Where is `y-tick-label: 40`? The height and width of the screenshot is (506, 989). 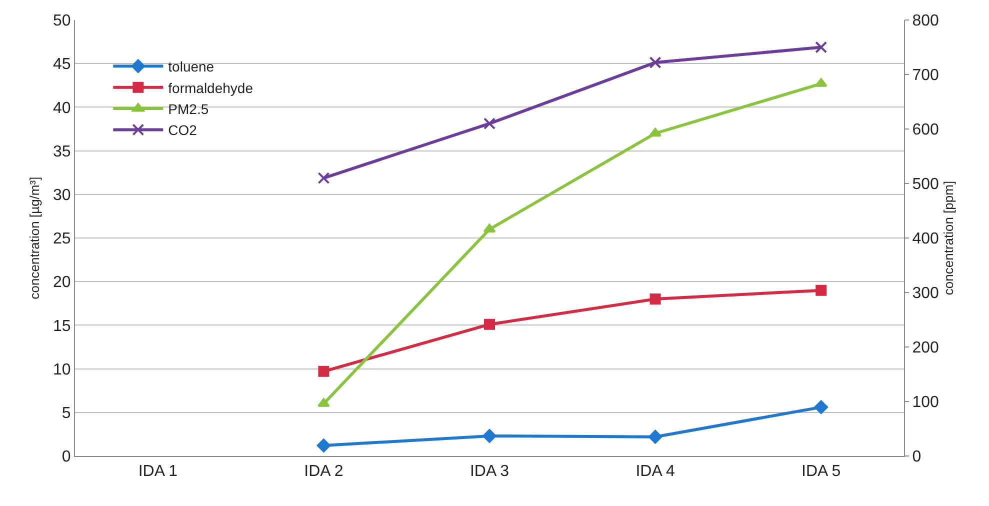 y-tick-label: 40 is located at coordinates (62, 108).